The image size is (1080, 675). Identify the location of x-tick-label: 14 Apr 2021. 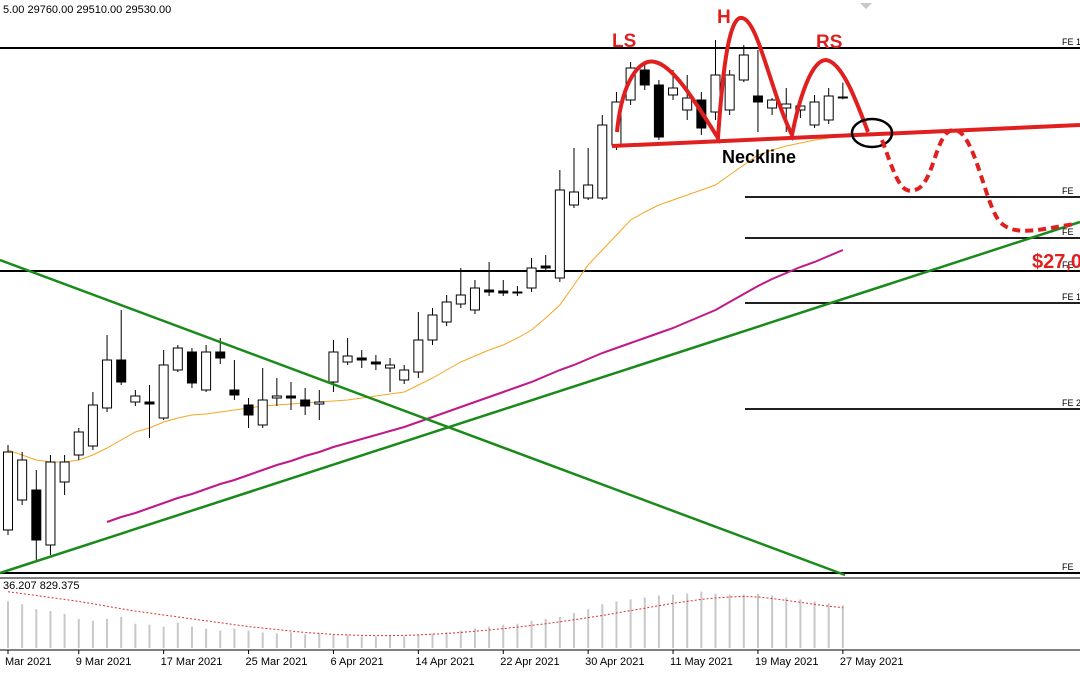
(444, 662).